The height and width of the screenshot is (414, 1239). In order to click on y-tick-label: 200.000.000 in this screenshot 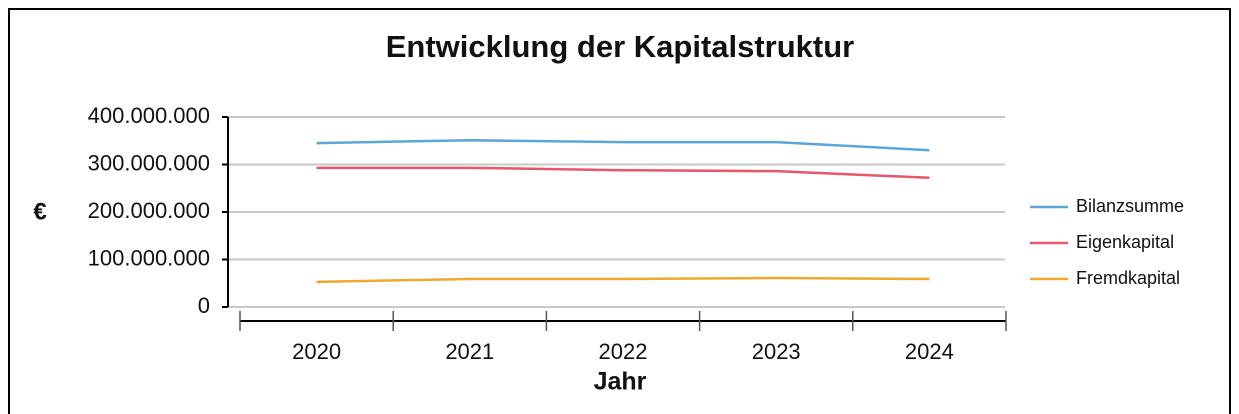, I will do `click(149, 210)`.